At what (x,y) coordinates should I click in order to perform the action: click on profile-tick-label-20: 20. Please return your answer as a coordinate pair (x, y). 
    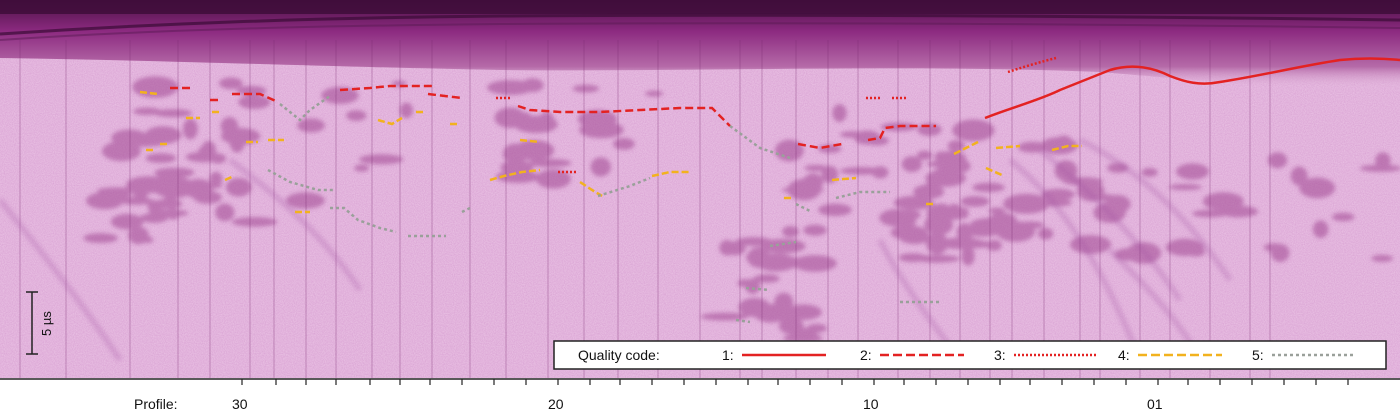
    Looking at the image, I should click on (556, 404).